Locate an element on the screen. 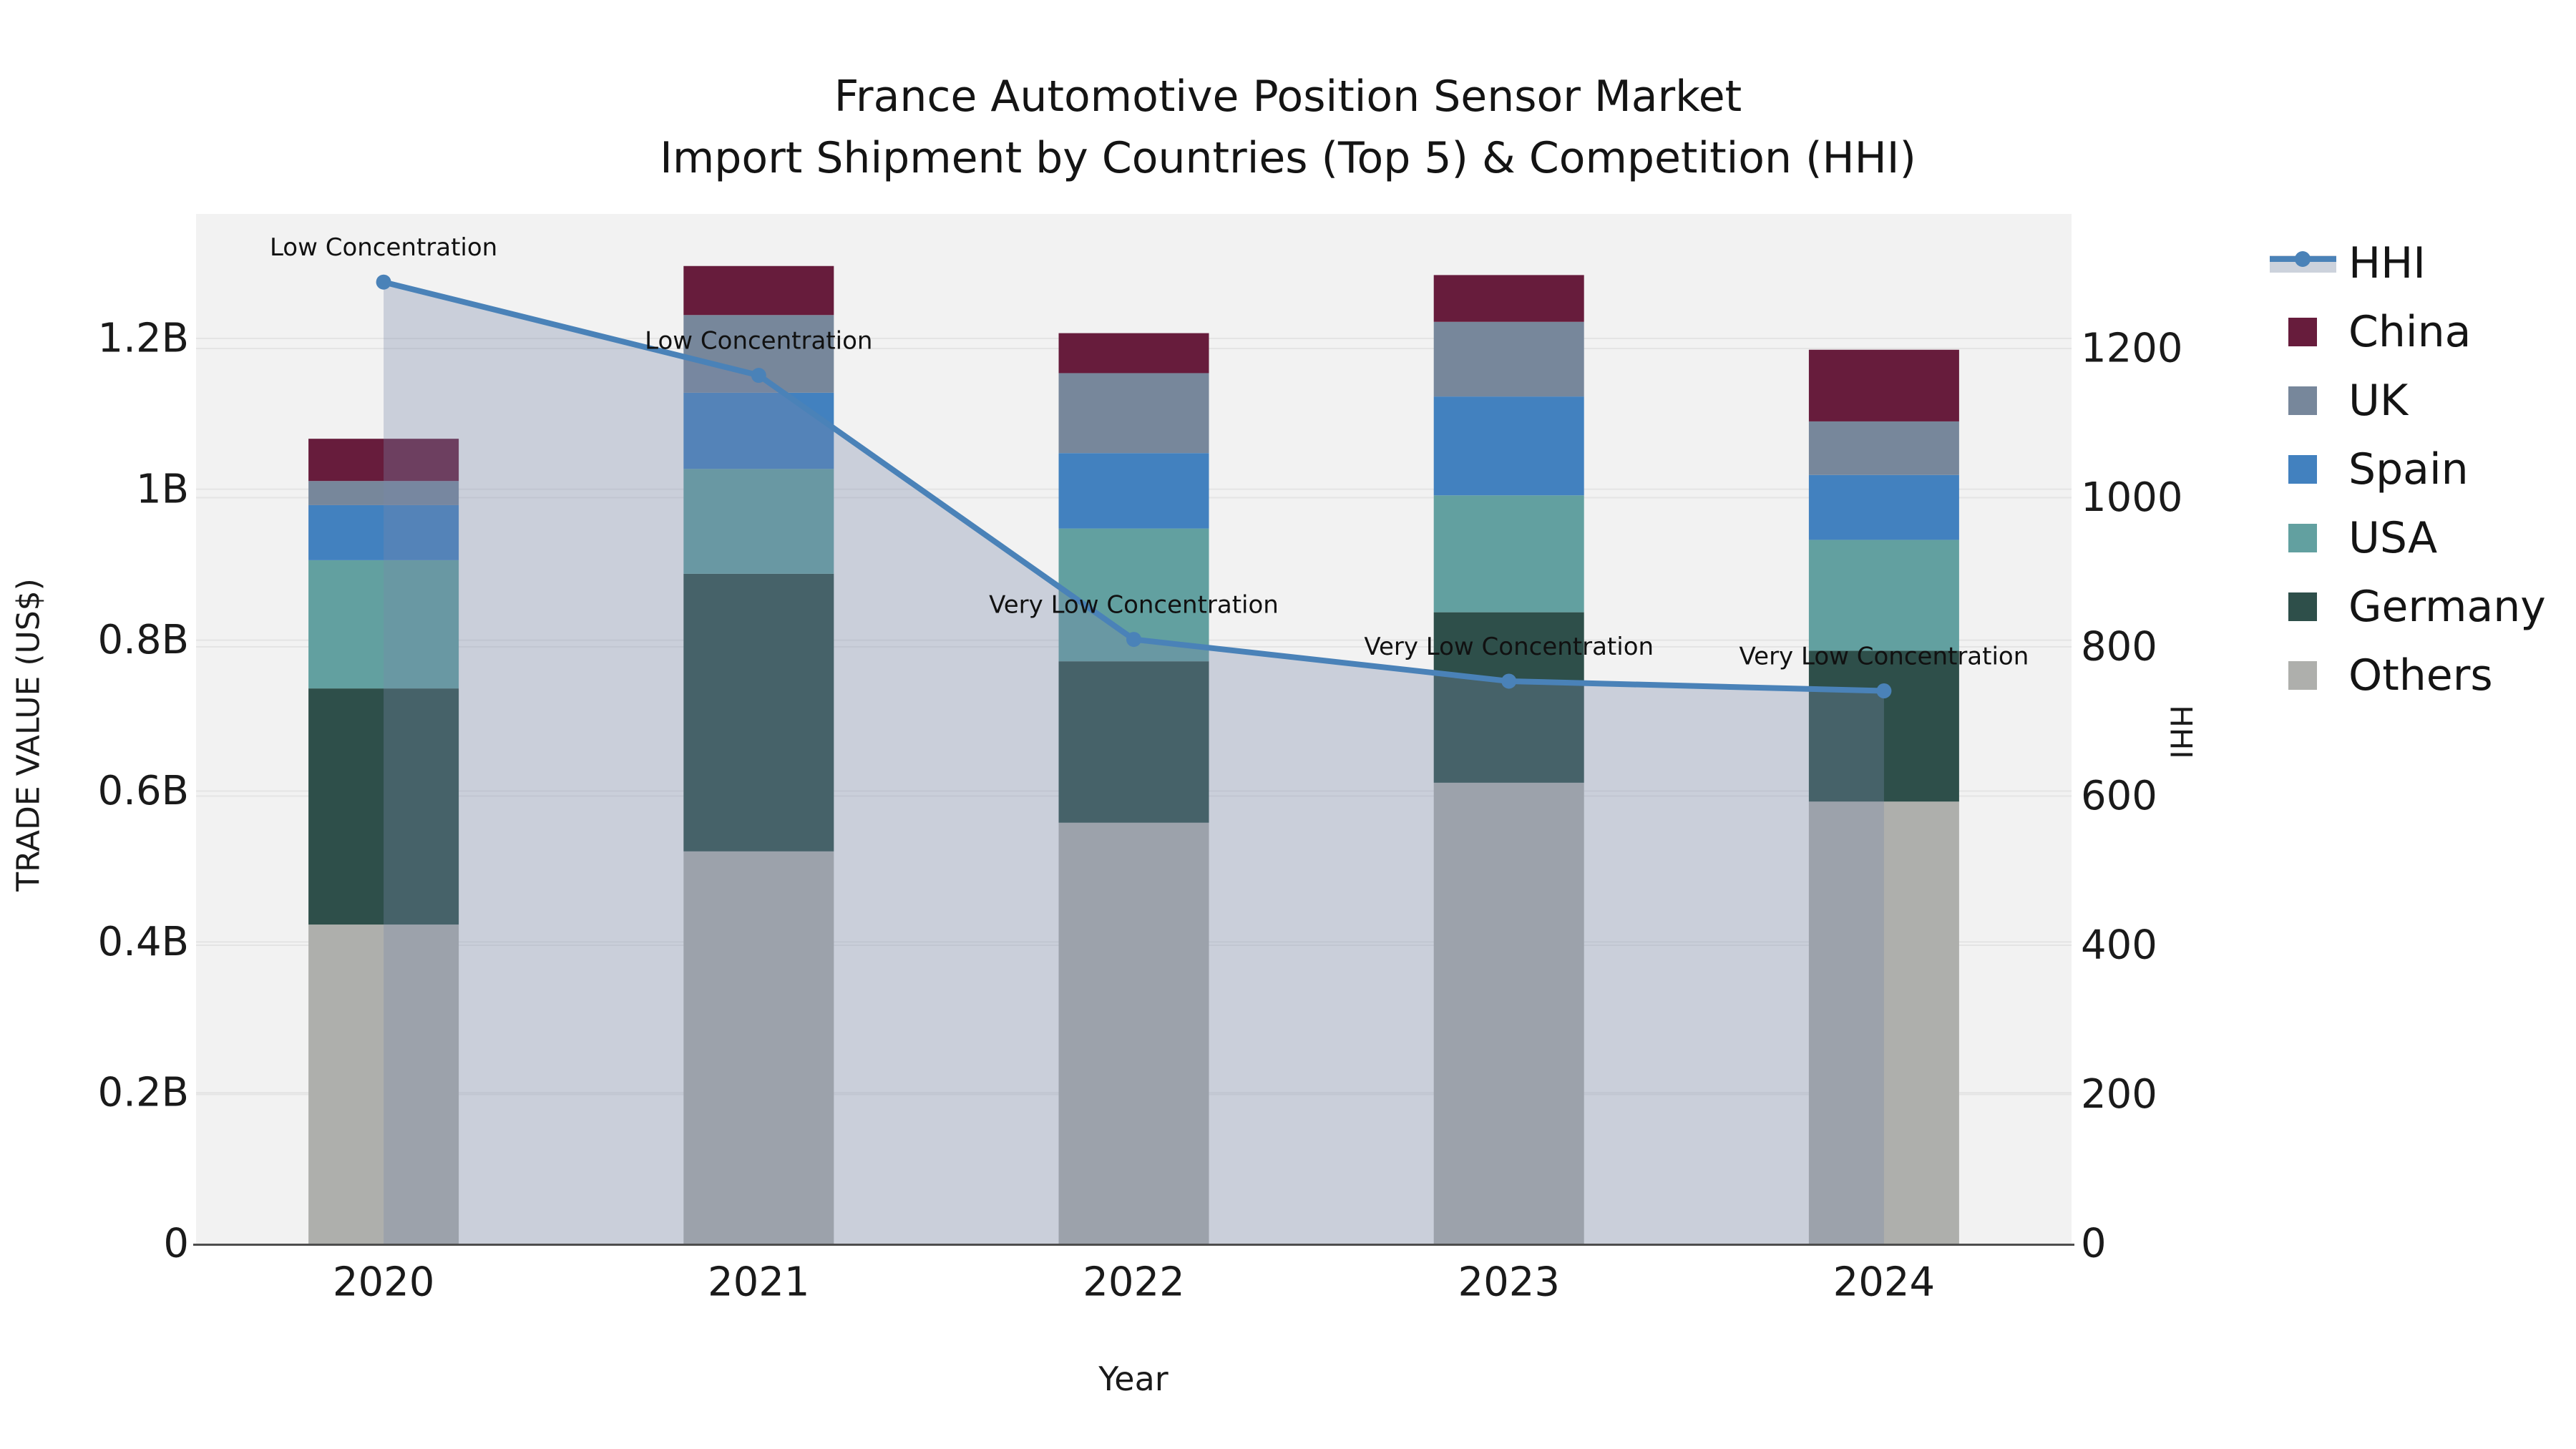 This screenshot has height=1449, width=2576. bar-segment-china-2021 is located at coordinates (758, 290).